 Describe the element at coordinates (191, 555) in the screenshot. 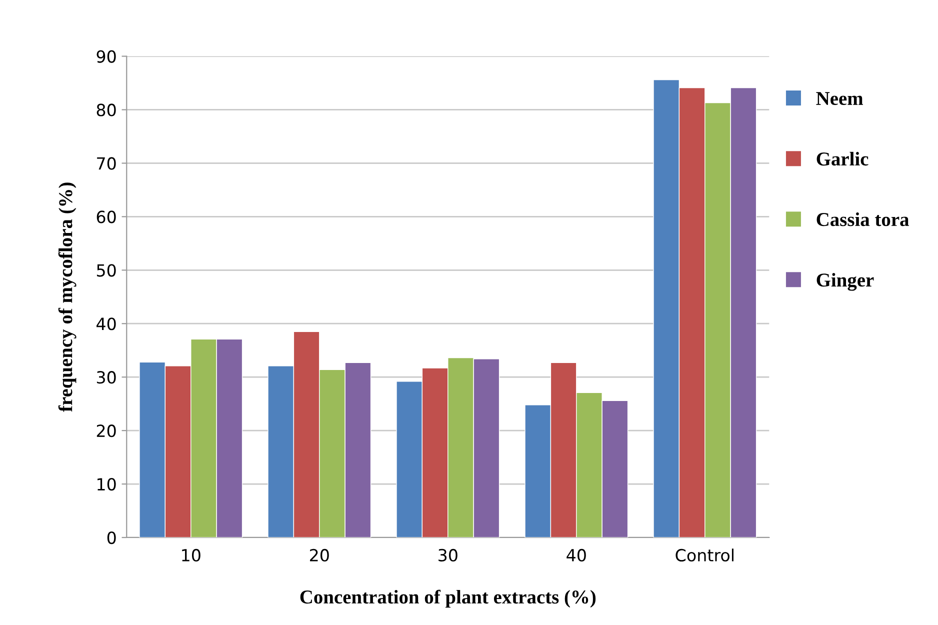

I see `x-tick-label: 10` at that location.